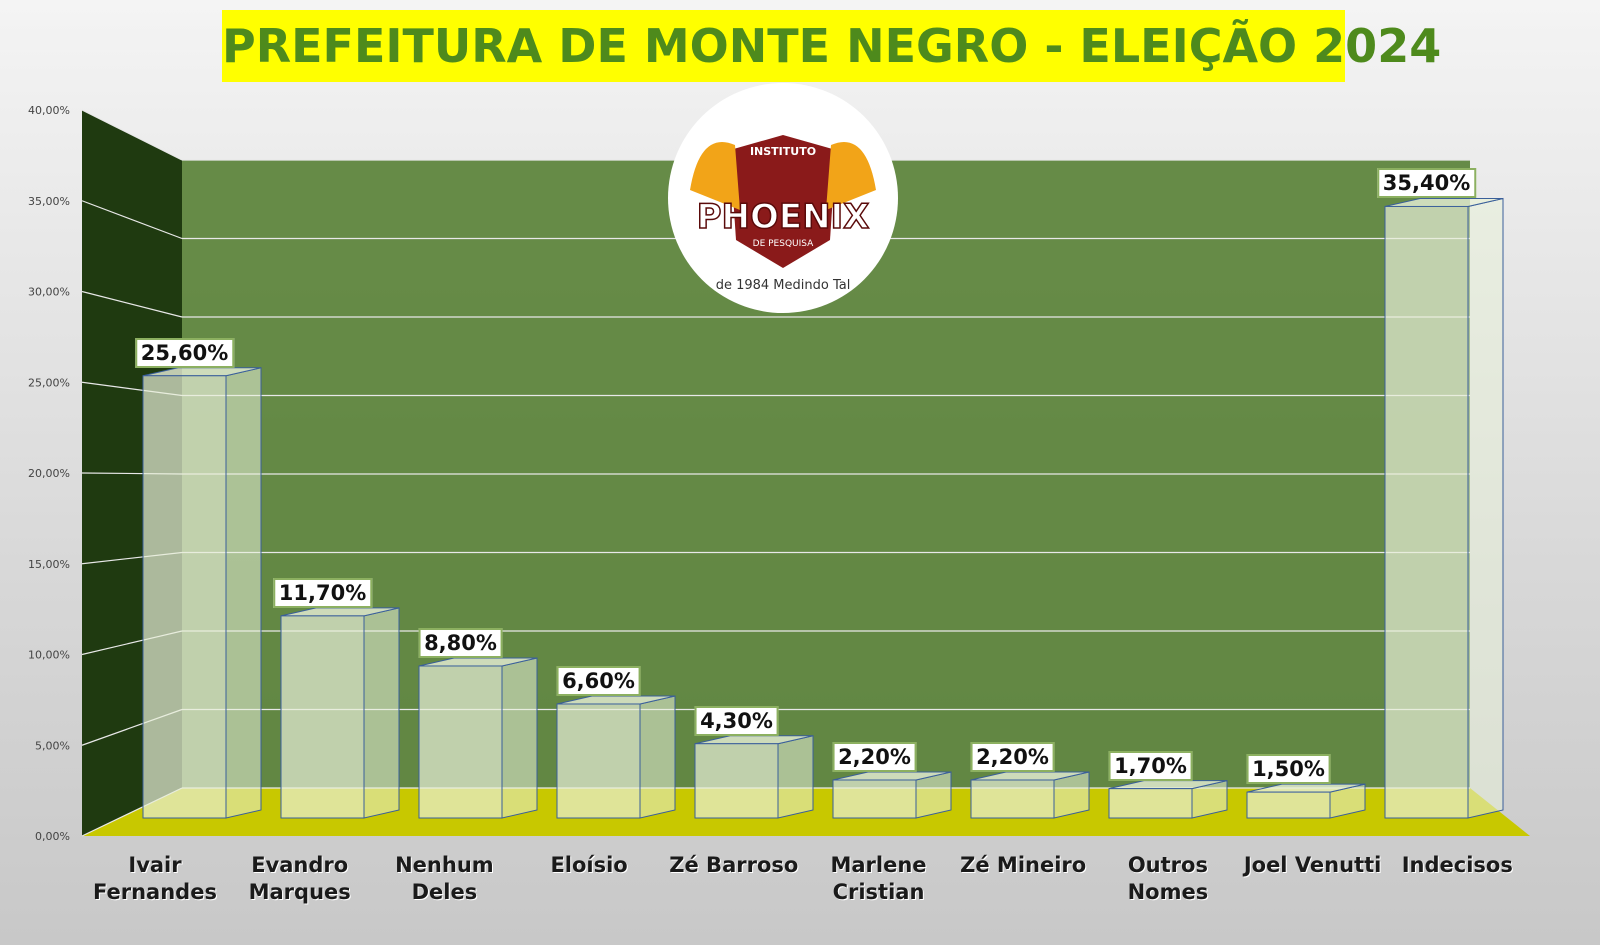 The image size is (1600, 945). What do you see at coordinates (784, 244) in the screenshot?
I see `logo-sub: DE PESQUISA` at bounding box center [784, 244].